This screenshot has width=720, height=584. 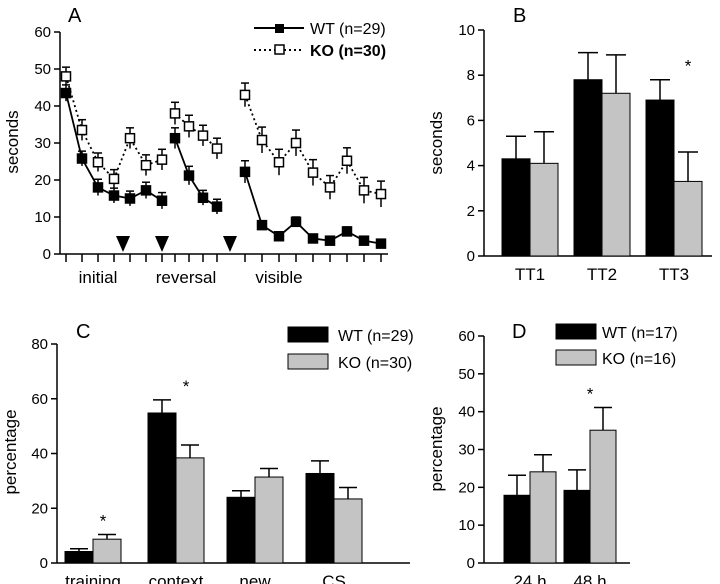 I want to click on panel-a-legend: WT (n=29) KO (n=30), so click(x=320, y=40).